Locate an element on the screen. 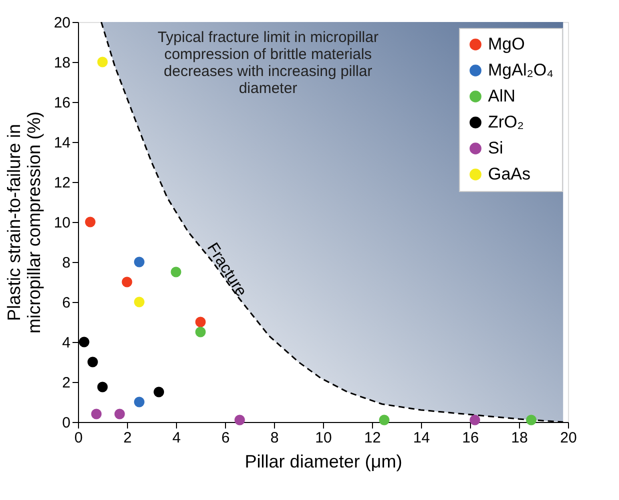  legend-label: Si is located at coordinates (496, 148).